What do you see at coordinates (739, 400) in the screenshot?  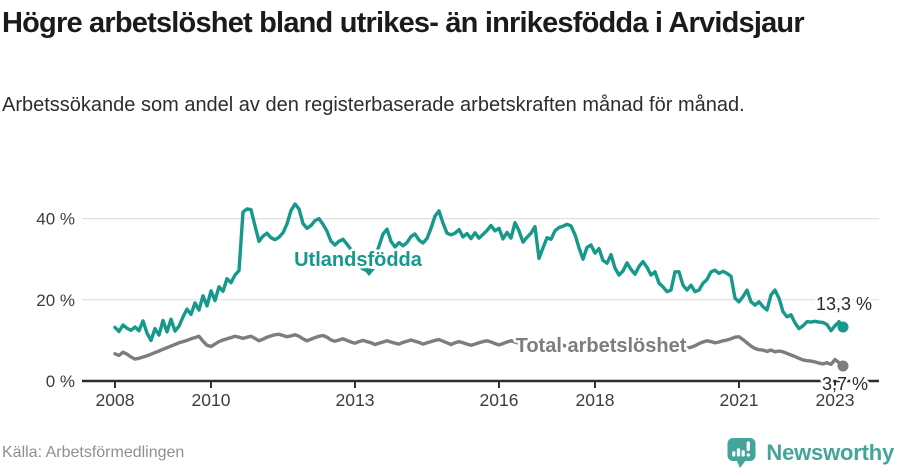 I see `x-axis-tick-label: 2021` at bounding box center [739, 400].